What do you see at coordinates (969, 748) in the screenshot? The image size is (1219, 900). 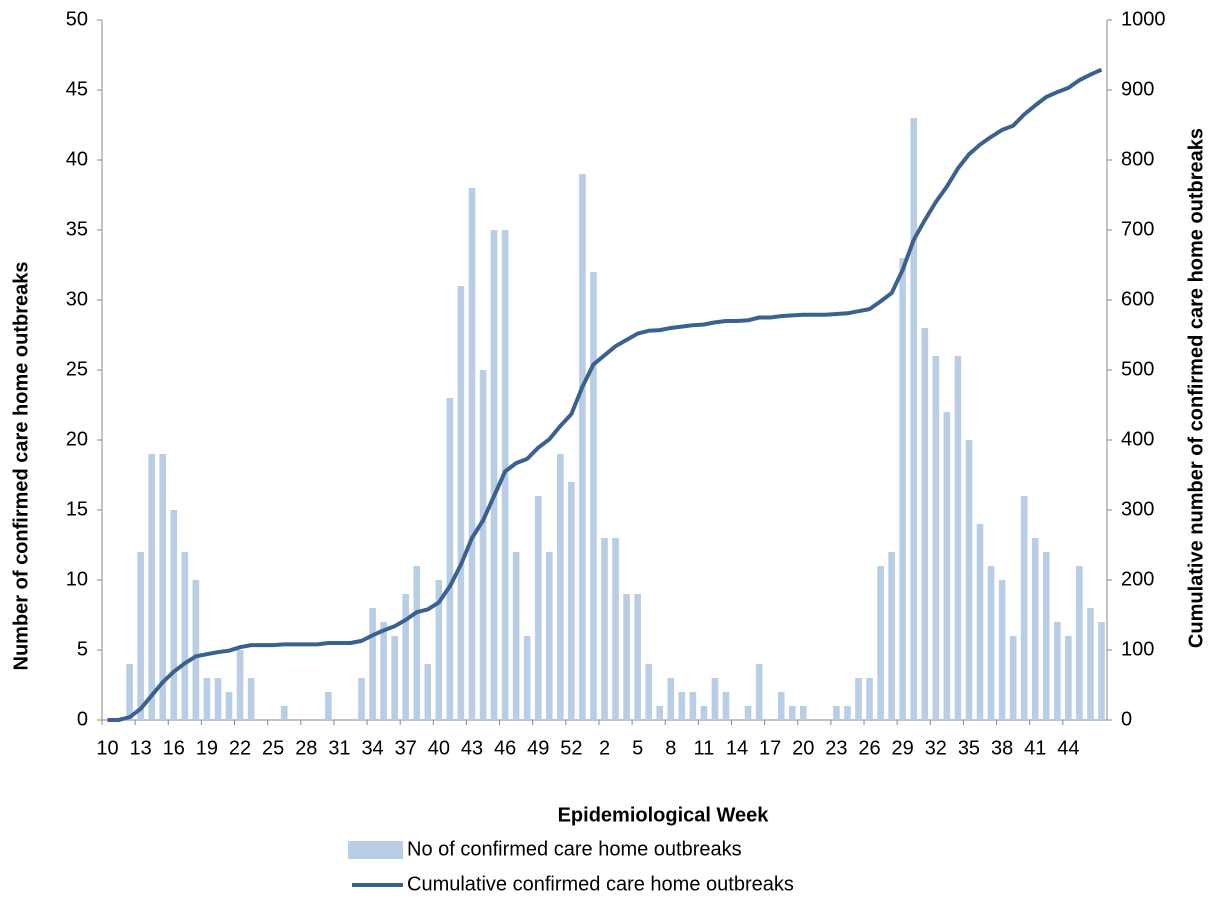 I see `x-tick-label: 35` at bounding box center [969, 748].